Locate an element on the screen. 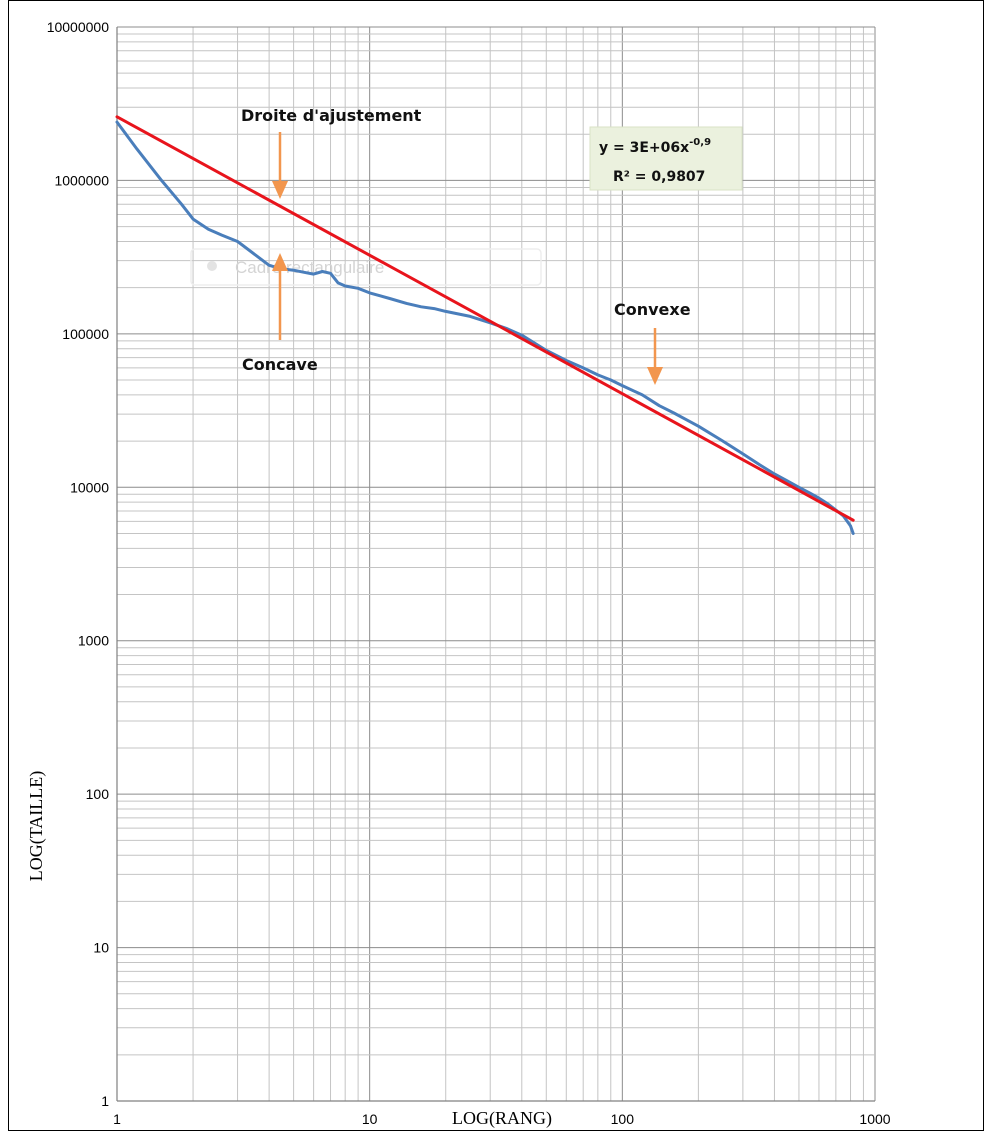 This screenshot has height=1133, width=986. y-axis-title: LOG(TAILLE) is located at coordinates (36, 826).